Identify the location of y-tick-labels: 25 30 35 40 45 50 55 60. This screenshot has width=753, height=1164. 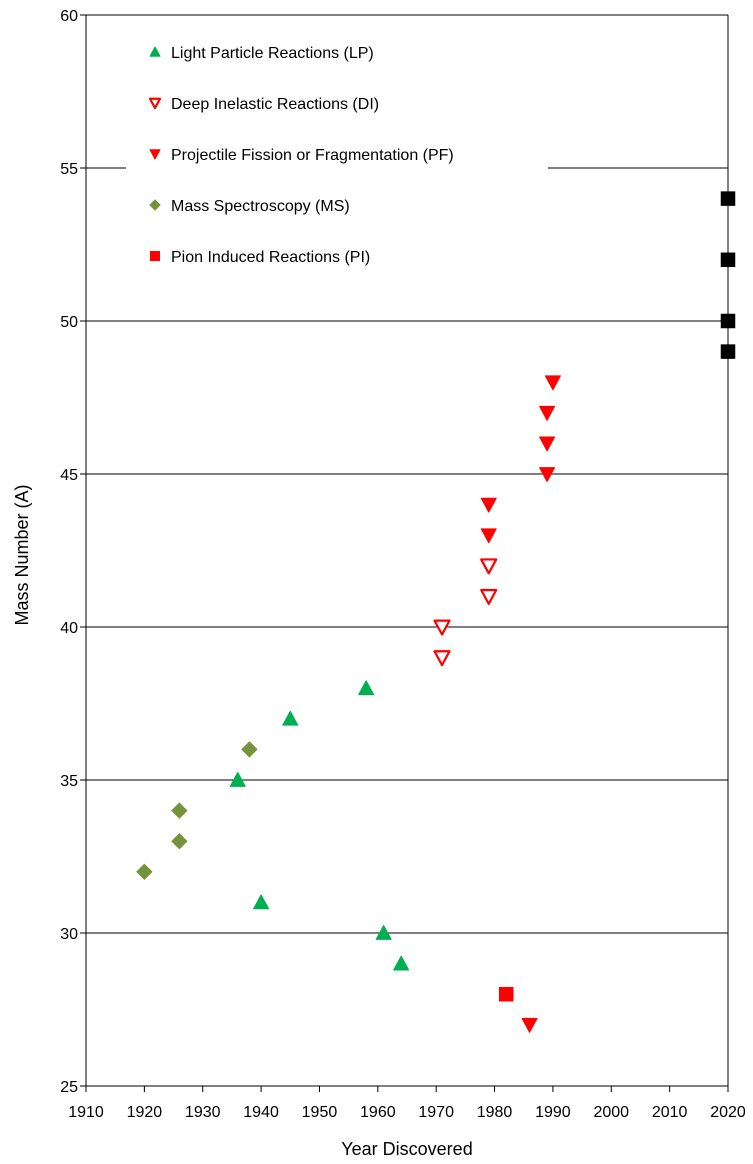
(69, 552).